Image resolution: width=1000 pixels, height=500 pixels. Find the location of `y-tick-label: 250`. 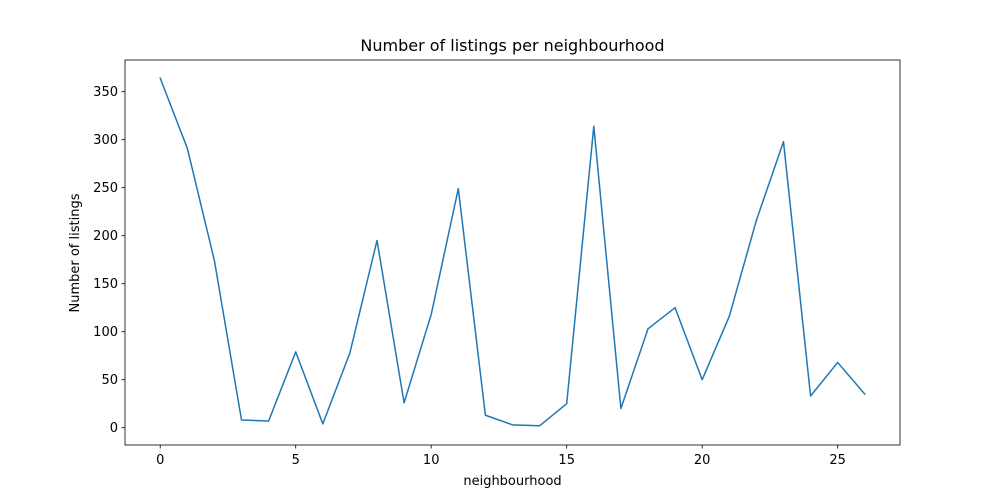

y-tick-label: 250 is located at coordinates (105, 188).